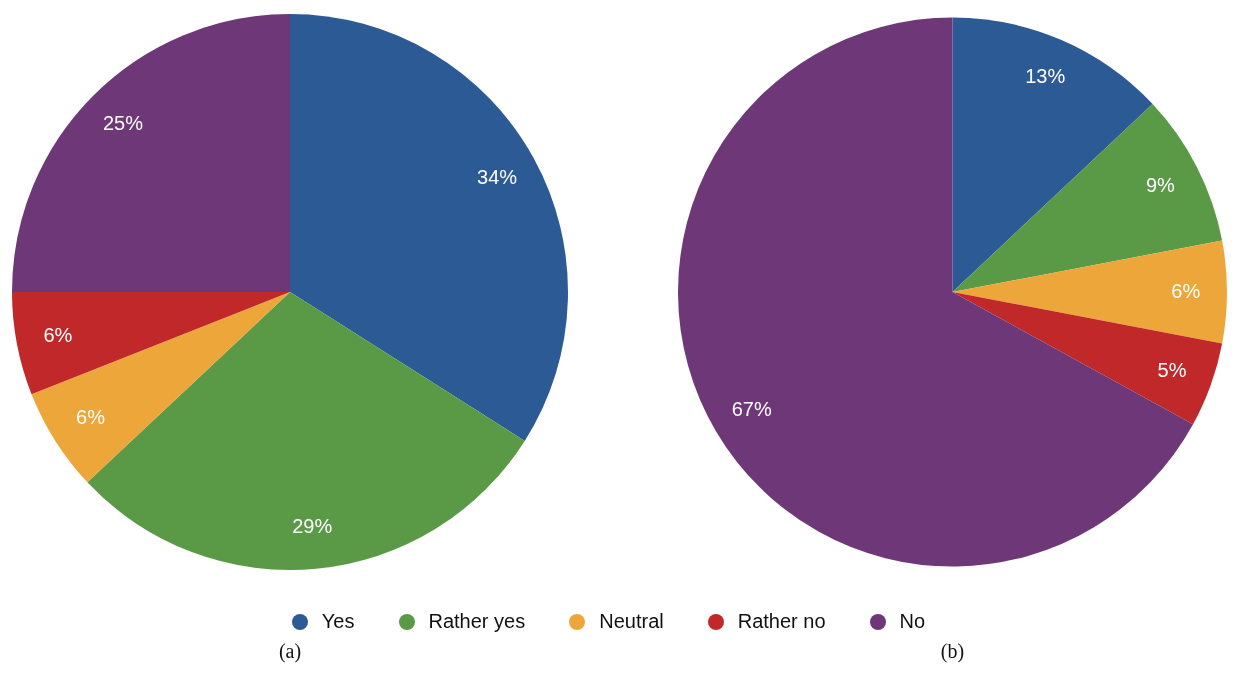  What do you see at coordinates (952, 651) in the screenshot?
I see `text: (b)` at bounding box center [952, 651].